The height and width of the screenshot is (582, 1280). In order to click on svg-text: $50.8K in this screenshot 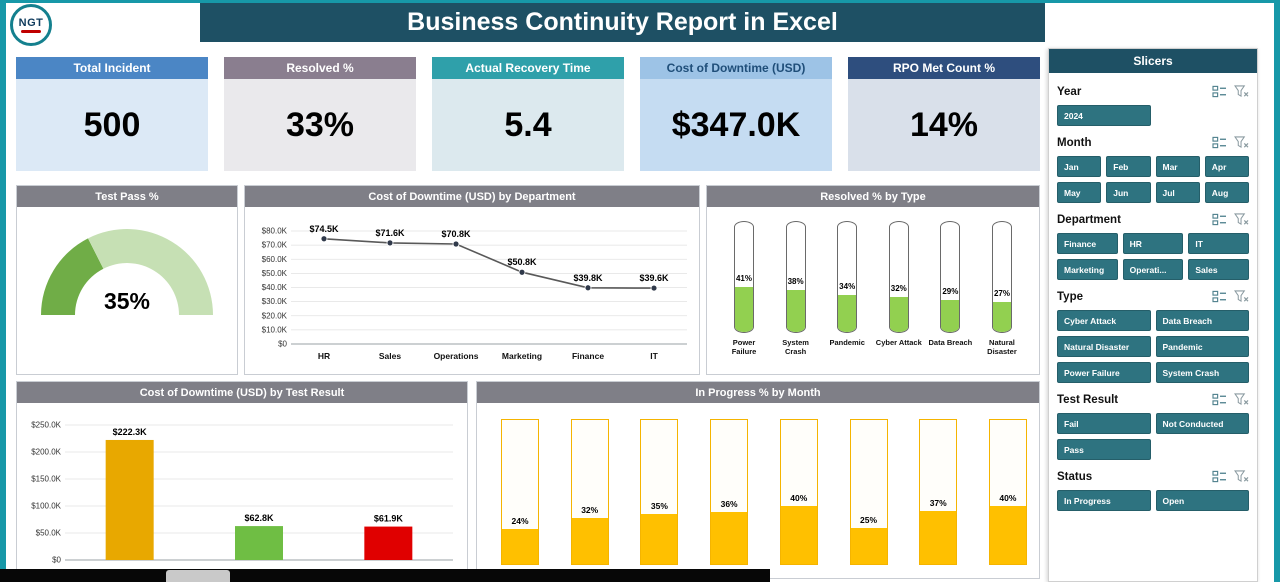, I will do `click(522, 262)`.